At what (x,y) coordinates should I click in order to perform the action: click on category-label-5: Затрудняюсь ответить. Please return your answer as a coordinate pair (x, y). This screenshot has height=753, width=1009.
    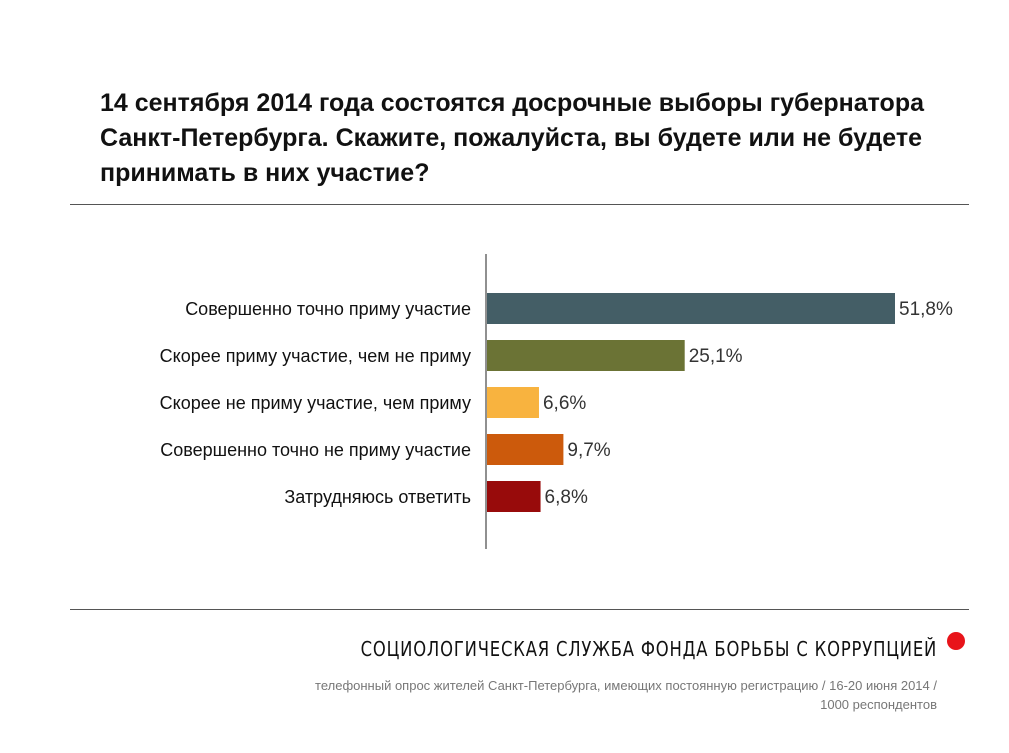
    Looking at the image, I should click on (377, 497).